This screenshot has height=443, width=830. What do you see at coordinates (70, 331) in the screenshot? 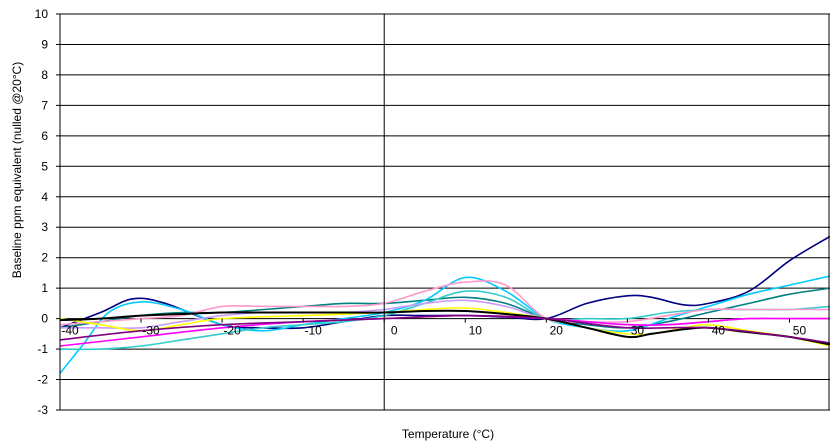
I see `x-tick-label-0: -40` at bounding box center [70, 331].